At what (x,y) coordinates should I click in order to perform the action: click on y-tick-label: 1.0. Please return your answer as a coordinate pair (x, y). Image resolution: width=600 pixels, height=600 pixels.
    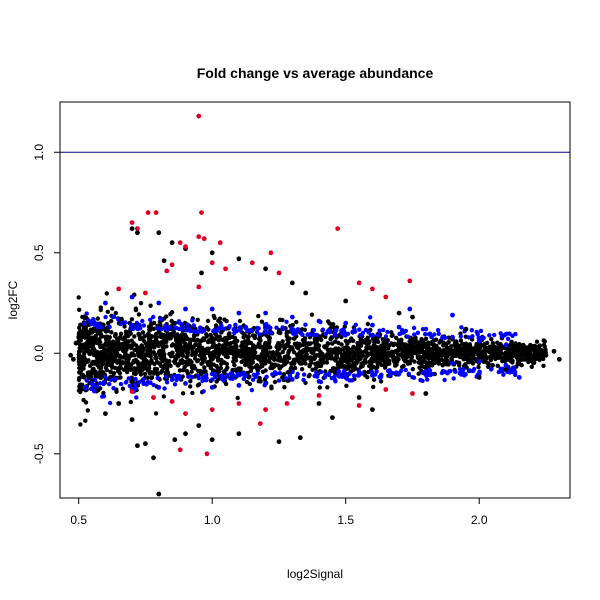
    Looking at the image, I should click on (39, 152).